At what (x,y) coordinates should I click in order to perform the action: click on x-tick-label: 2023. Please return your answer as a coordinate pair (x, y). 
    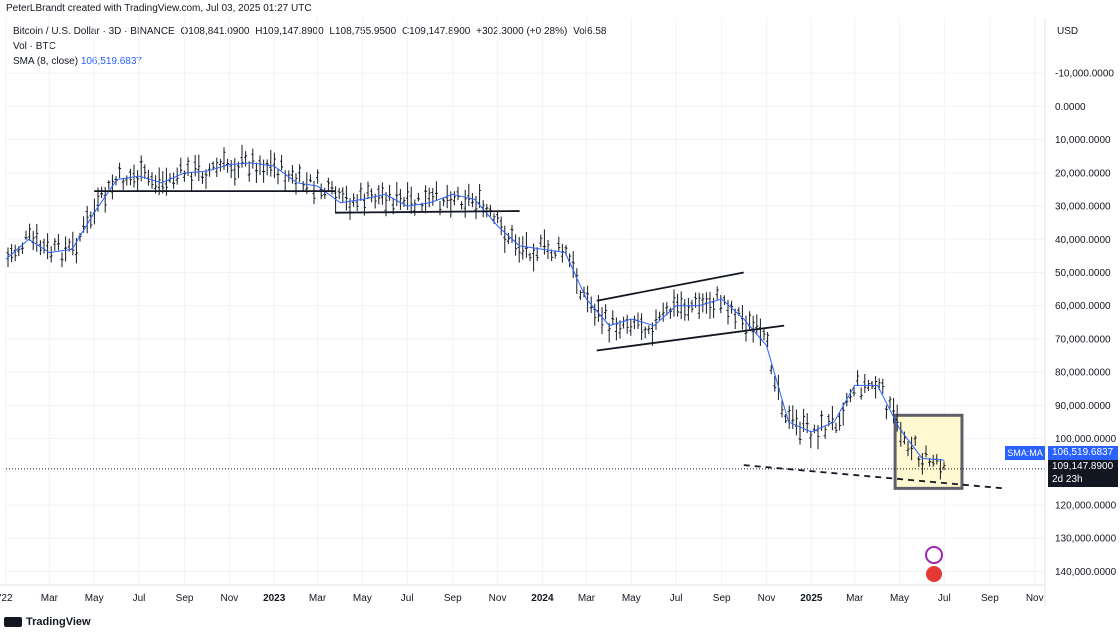
    Looking at the image, I should click on (274, 598).